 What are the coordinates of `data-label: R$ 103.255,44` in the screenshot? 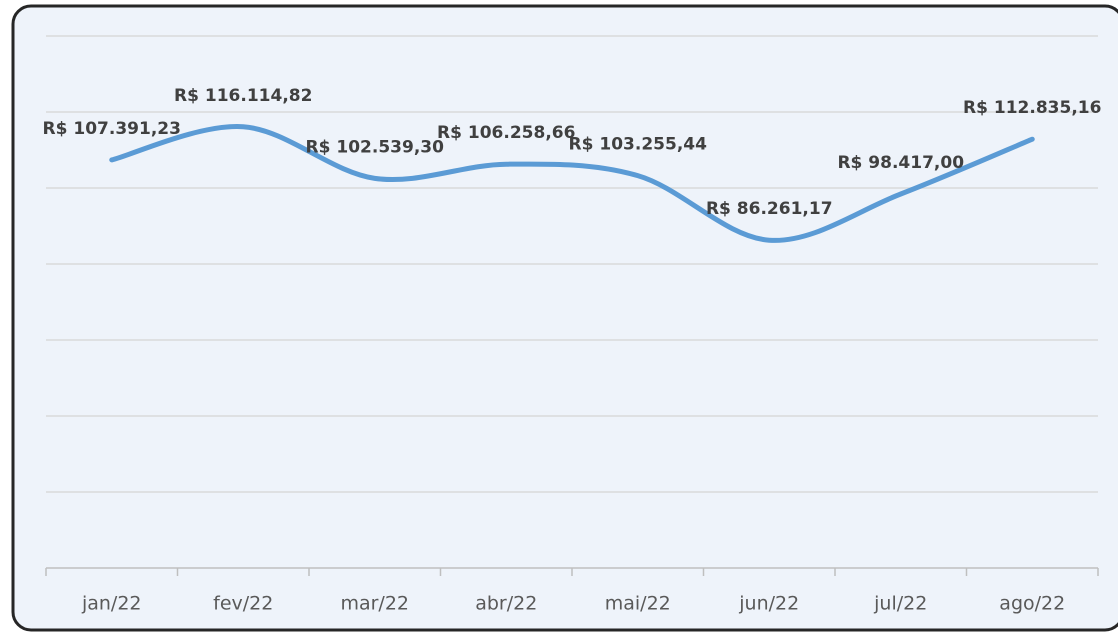 It's located at (638, 145).